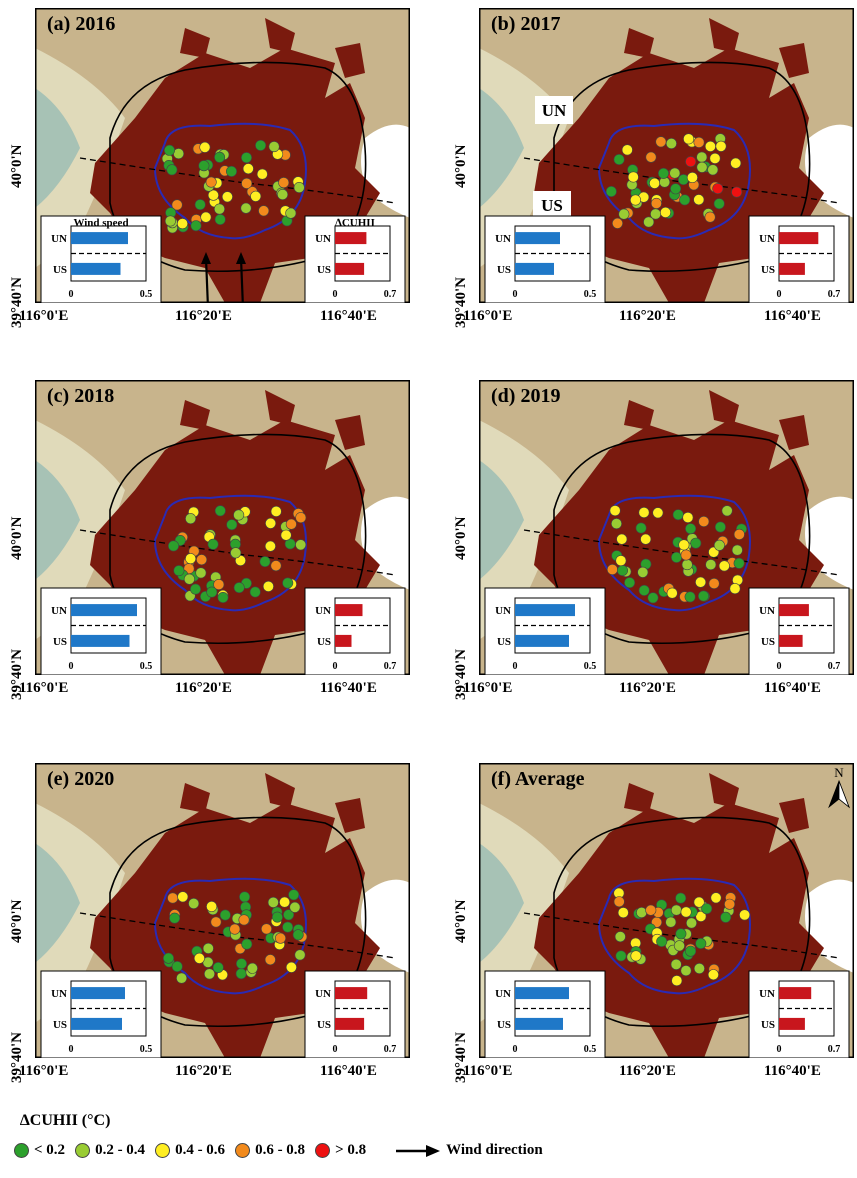 This screenshot has width=857, height=1178. Describe the element at coordinates (494, 1150) in the screenshot. I see `legend-wind-label: Wind direction` at that location.